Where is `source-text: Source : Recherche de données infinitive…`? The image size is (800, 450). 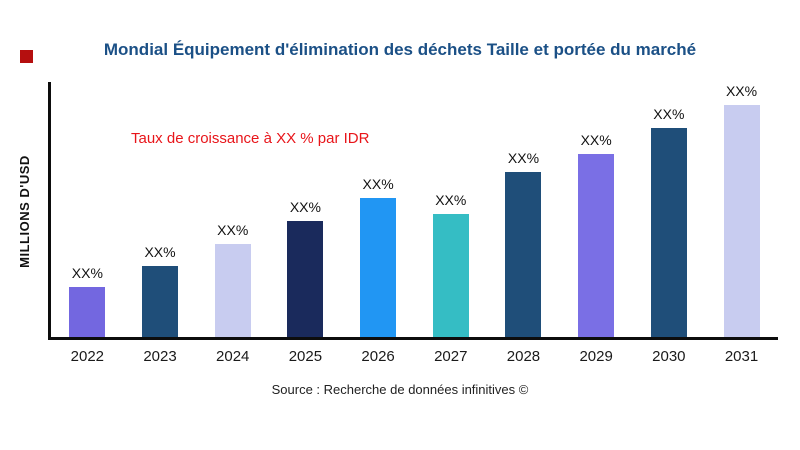
source-text: Source : Recherche de données infinitive… is located at coordinates (400, 389).